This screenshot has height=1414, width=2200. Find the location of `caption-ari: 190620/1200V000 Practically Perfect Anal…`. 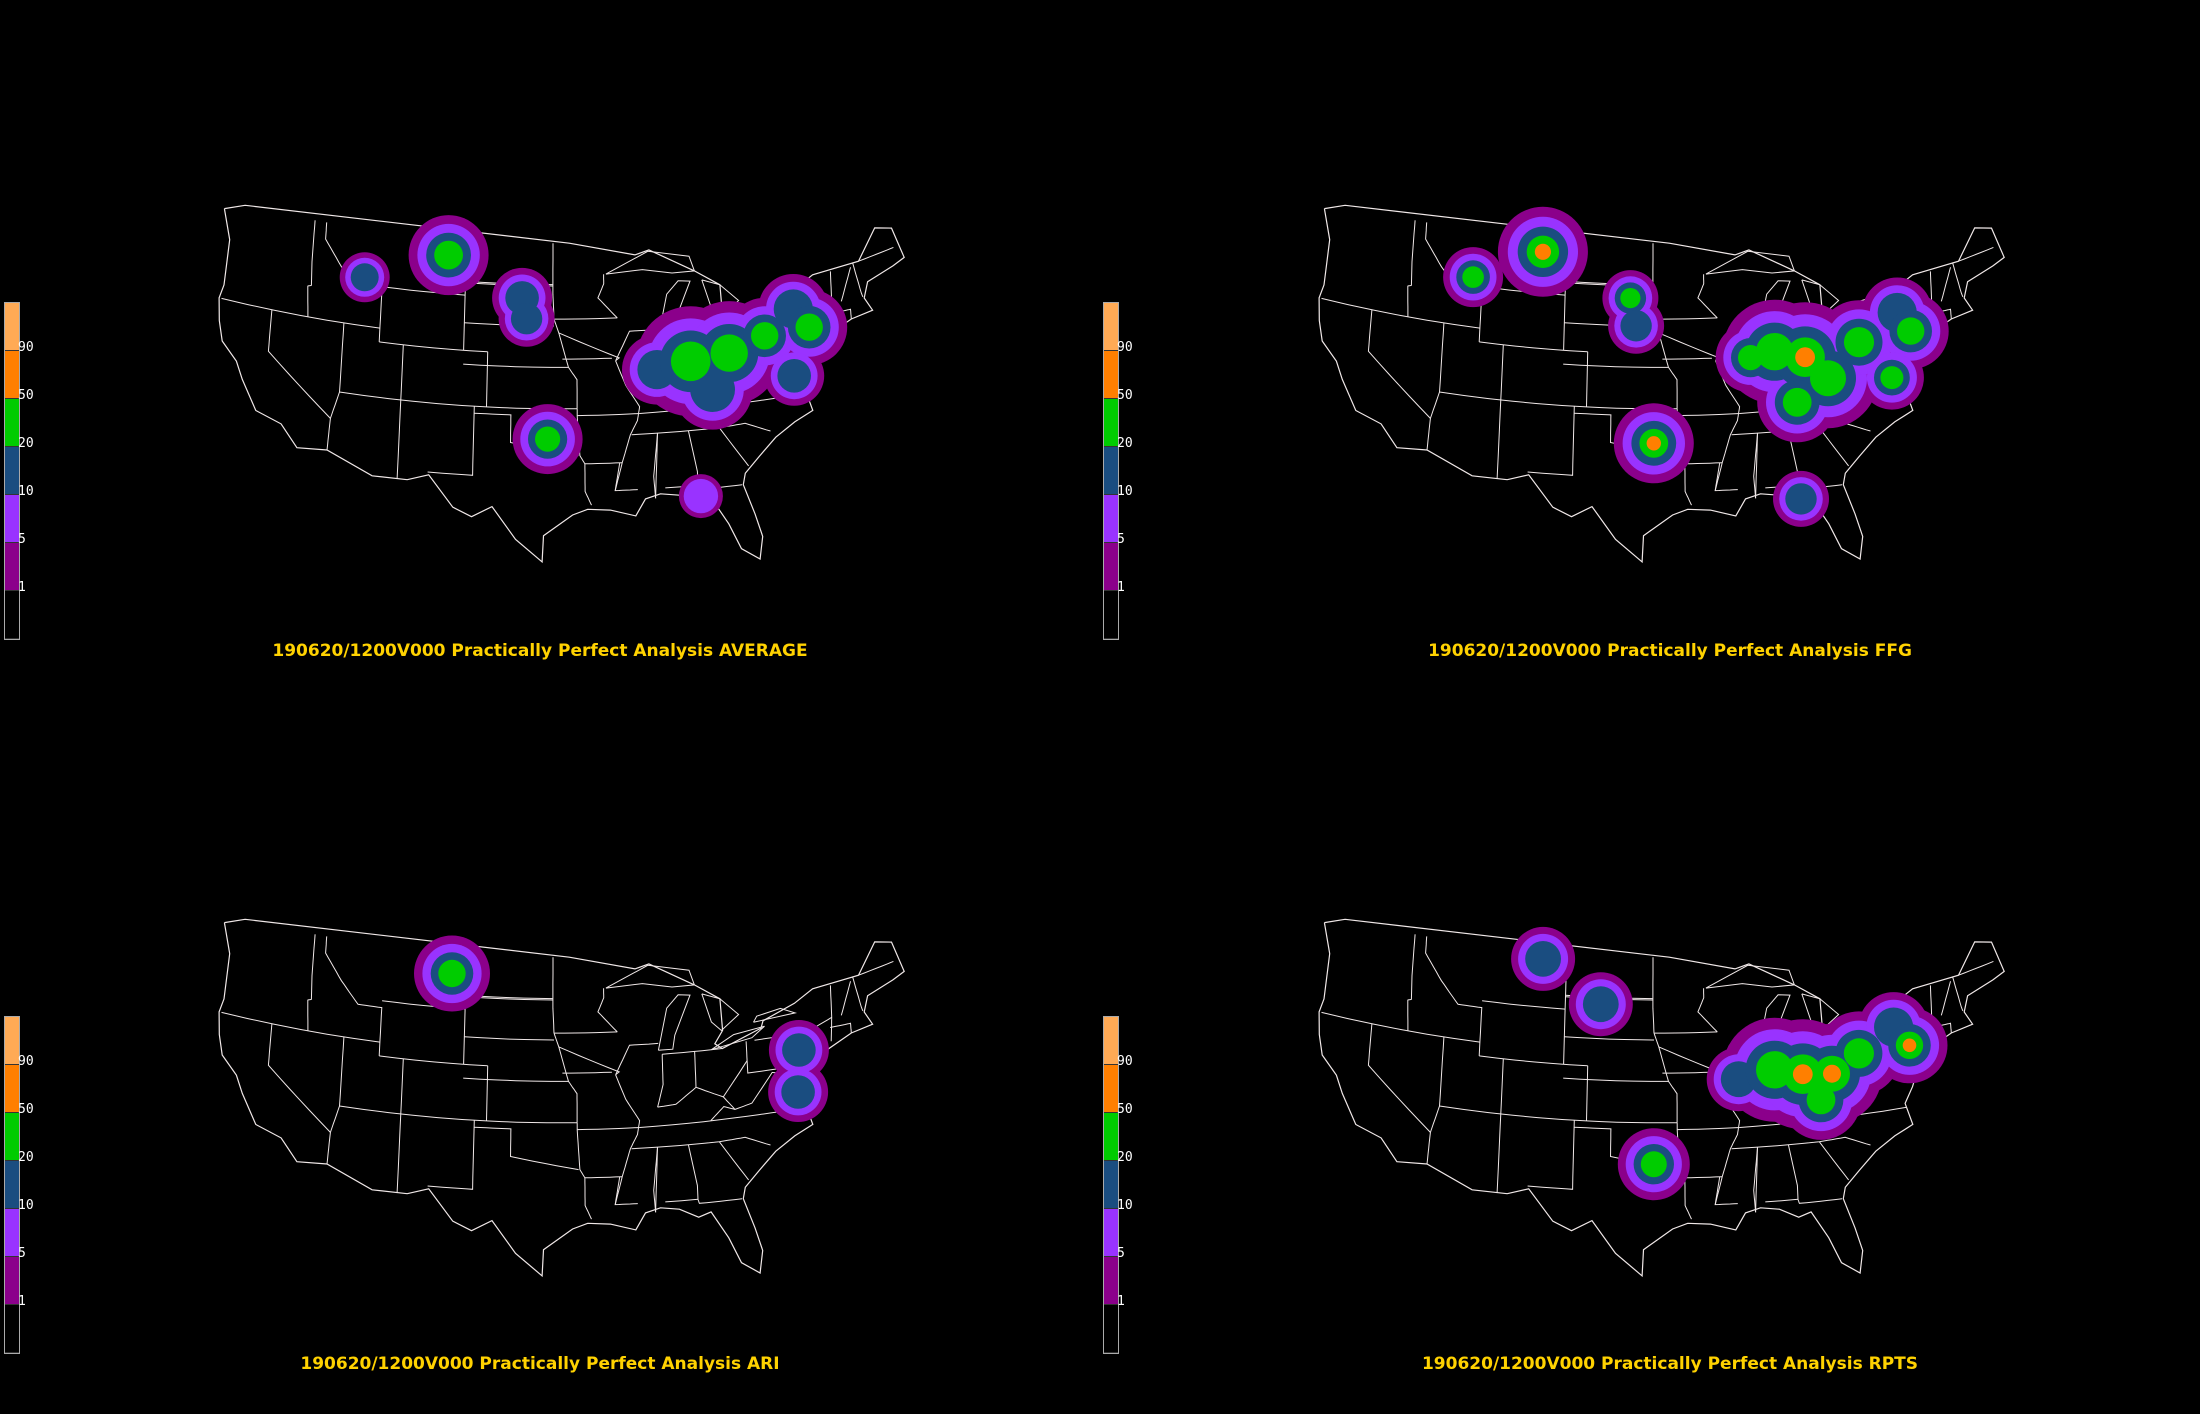

caption-ari: 190620/1200V000 Practically Perfect Anal… is located at coordinates (540, 1364).